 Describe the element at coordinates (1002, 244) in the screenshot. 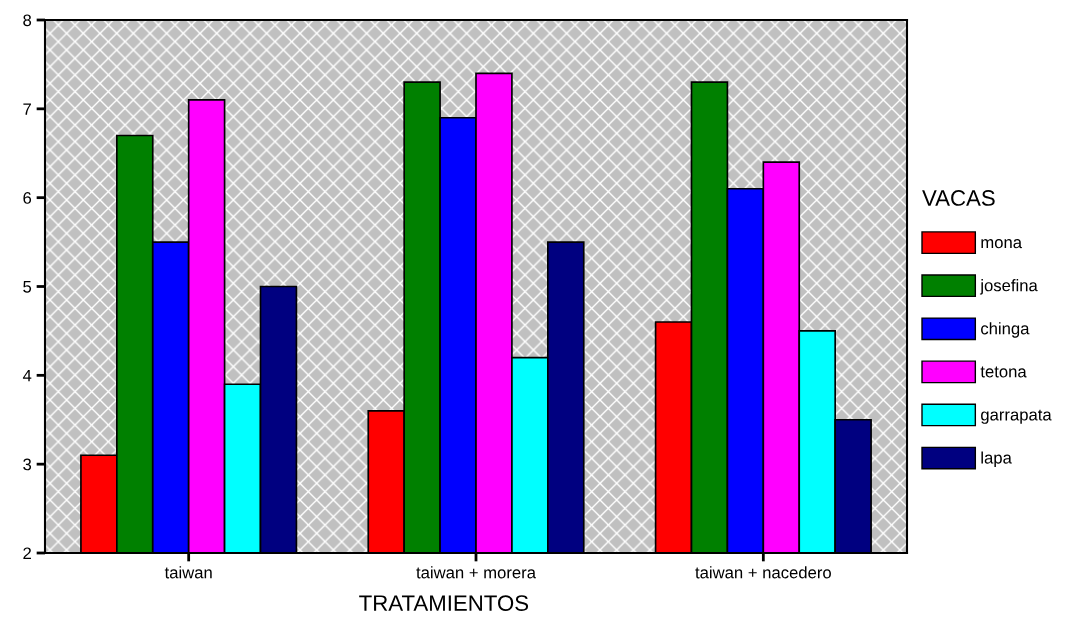

I see `legend-label: mona` at that location.